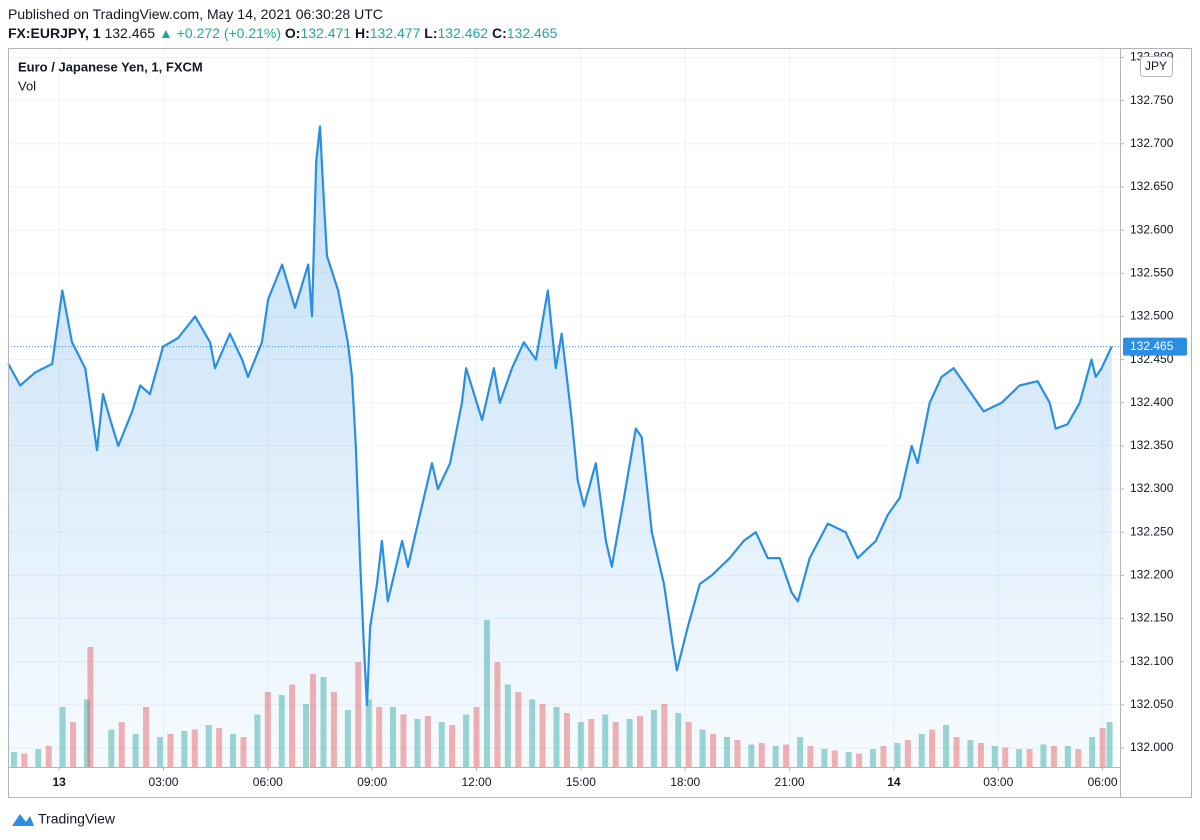 Image resolution: width=1200 pixels, height=840 pixels. Describe the element at coordinates (220, 33) in the screenshot. I see `change: ▲ +0.272 (+0.21%)` at that location.